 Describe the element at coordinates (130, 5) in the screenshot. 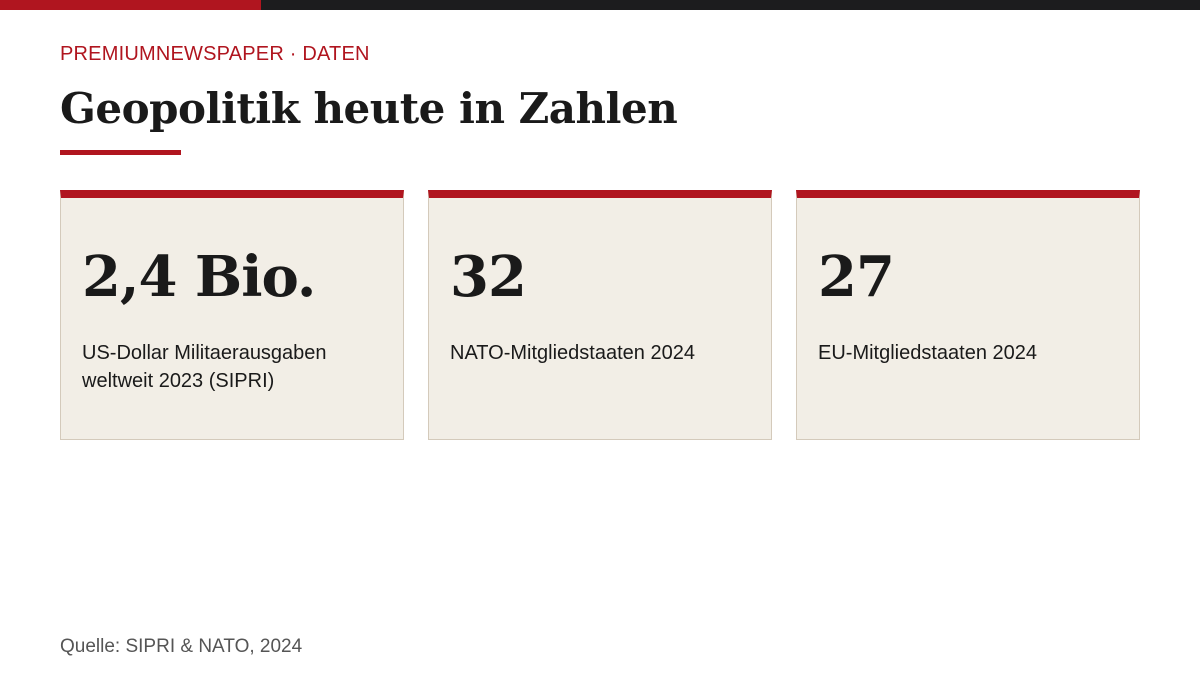

I see `top-bar-accent` at that location.